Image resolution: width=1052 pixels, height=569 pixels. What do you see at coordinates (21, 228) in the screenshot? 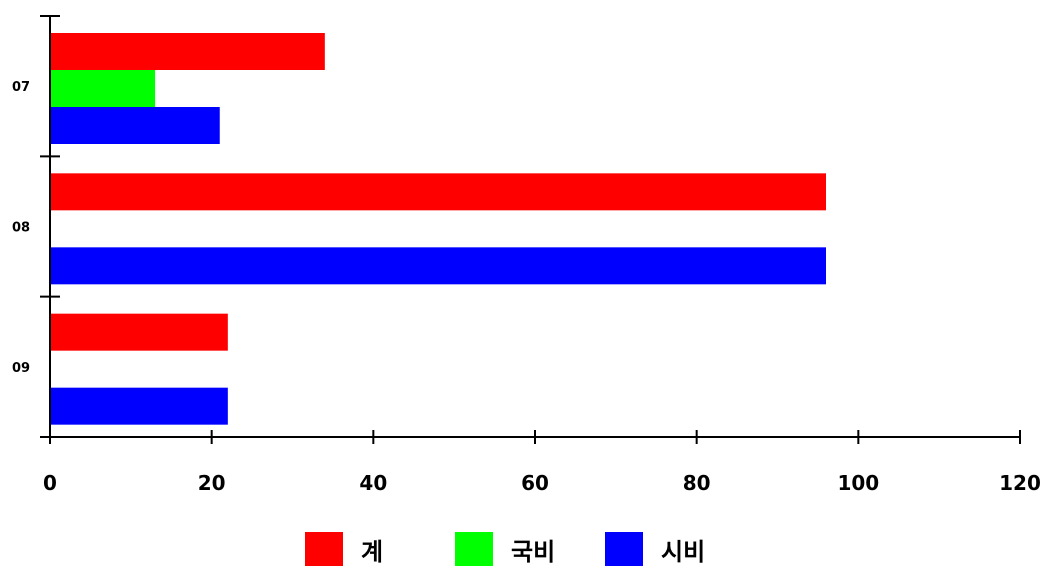
I see `y-category-label: 08` at bounding box center [21, 228].